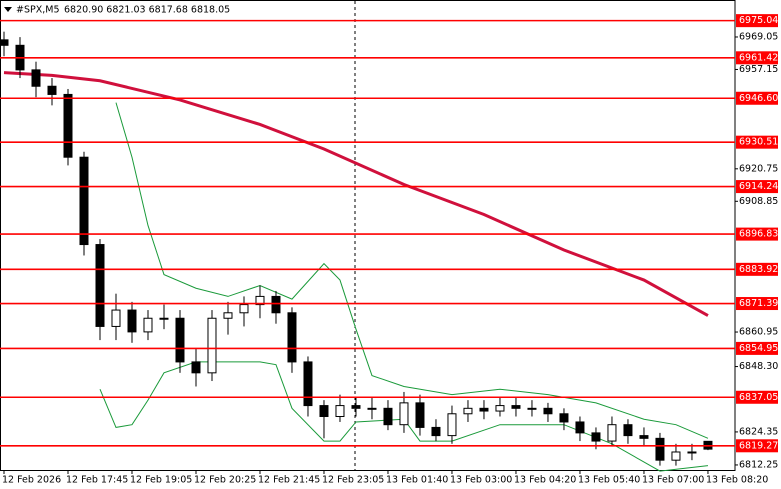 The width and height of the screenshot is (781, 489). What do you see at coordinates (545, 480) in the screenshot?
I see `x-tick-label: 13 Feb 04:20` at bounding box center [545, 480].